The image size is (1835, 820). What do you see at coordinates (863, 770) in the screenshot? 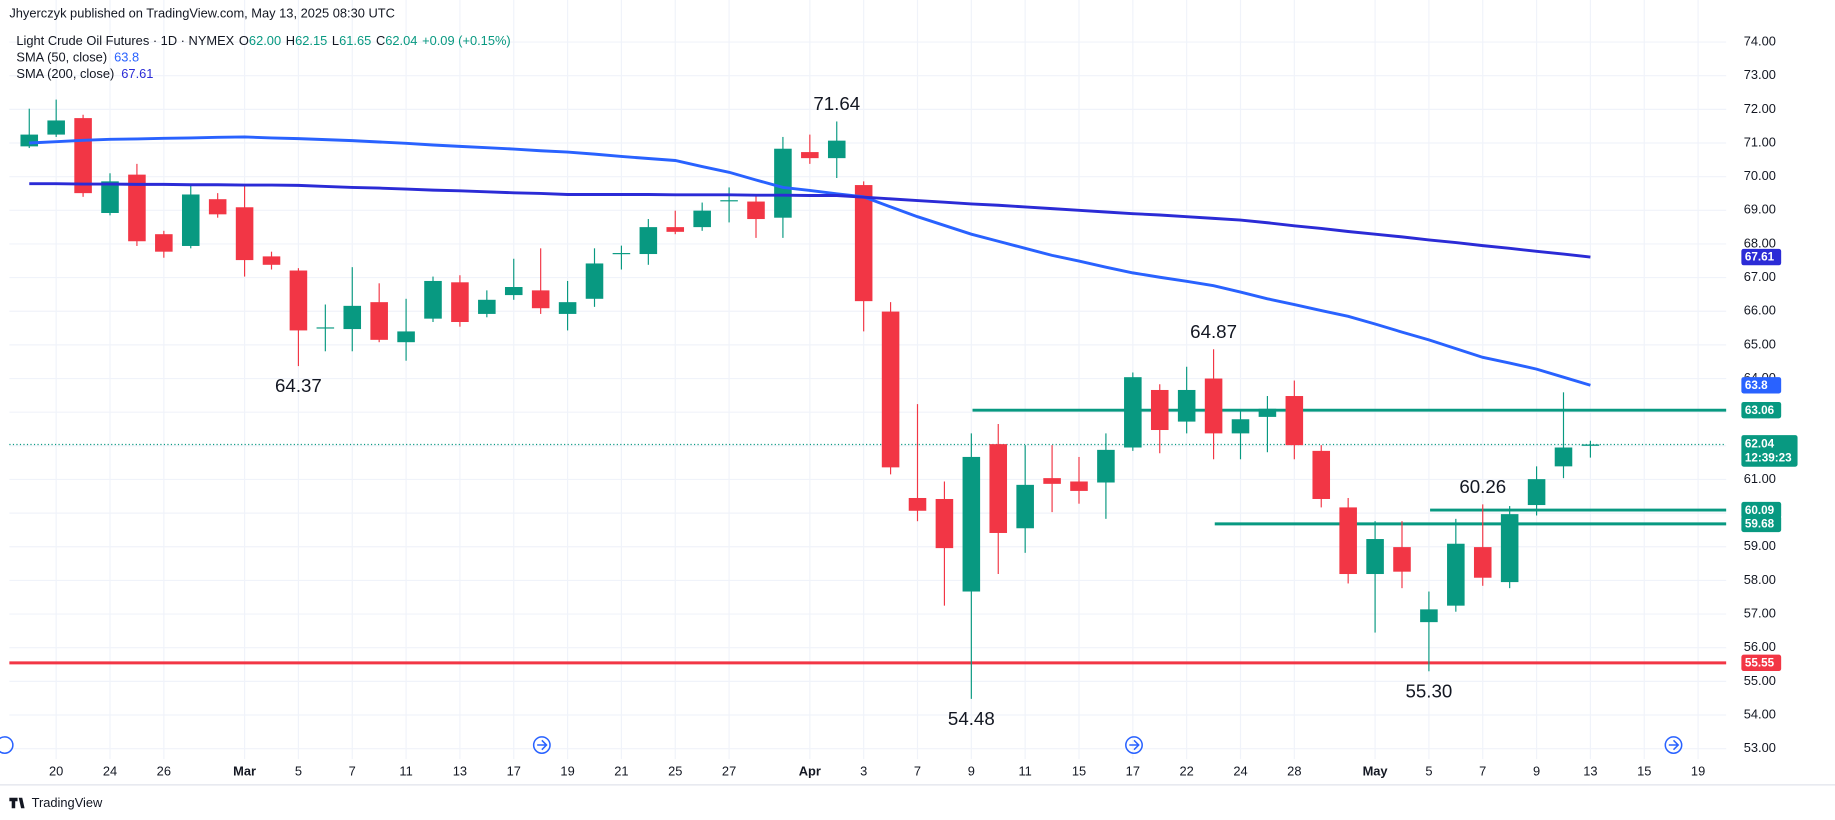
I see `x-tick-label: 3` at bounding box center [863, 770].